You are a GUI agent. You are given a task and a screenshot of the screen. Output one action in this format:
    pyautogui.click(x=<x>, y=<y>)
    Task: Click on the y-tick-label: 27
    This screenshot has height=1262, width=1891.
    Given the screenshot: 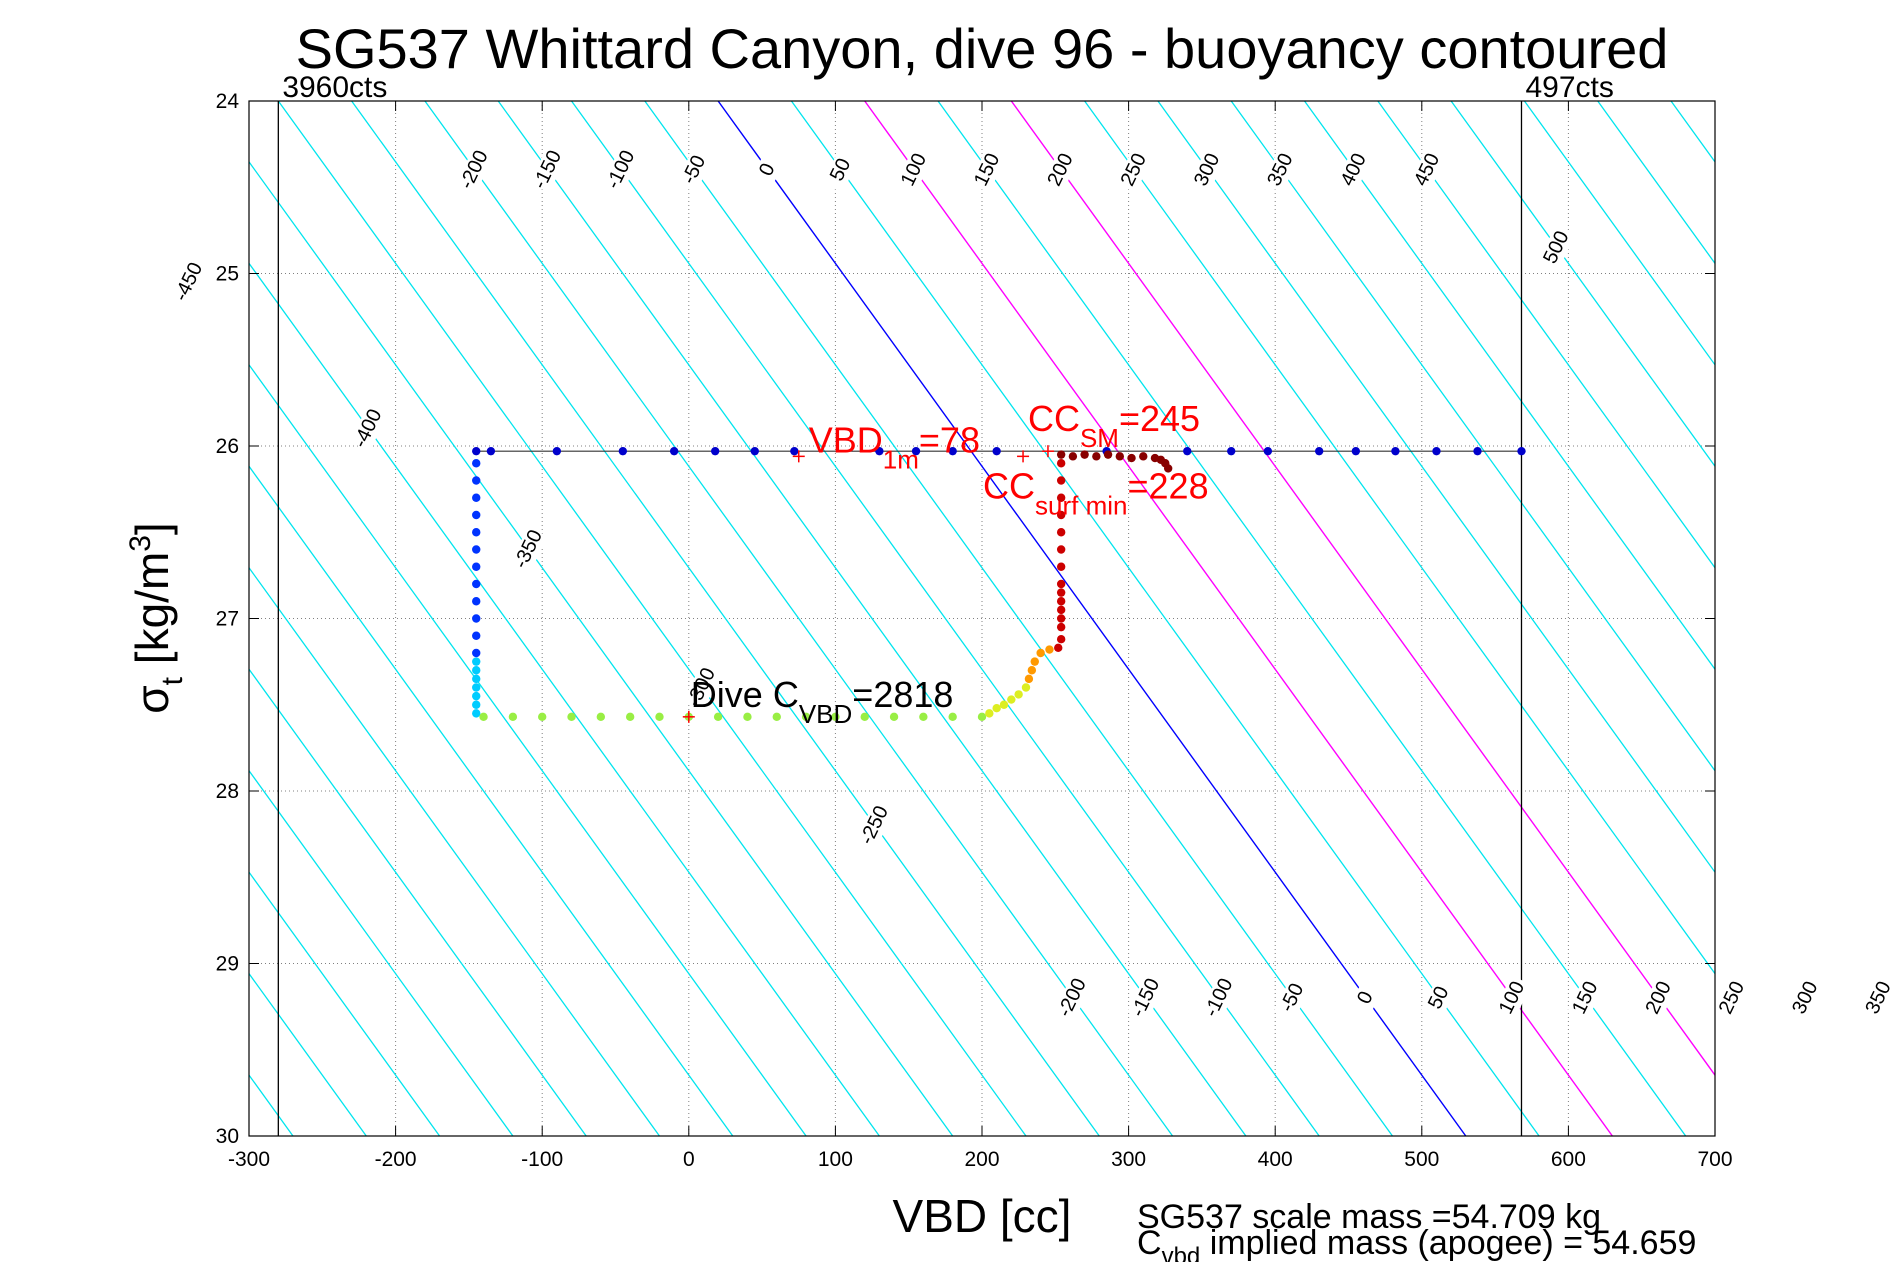 What is the action you would take?
    pyautogui.click(x=227, y=619)
    